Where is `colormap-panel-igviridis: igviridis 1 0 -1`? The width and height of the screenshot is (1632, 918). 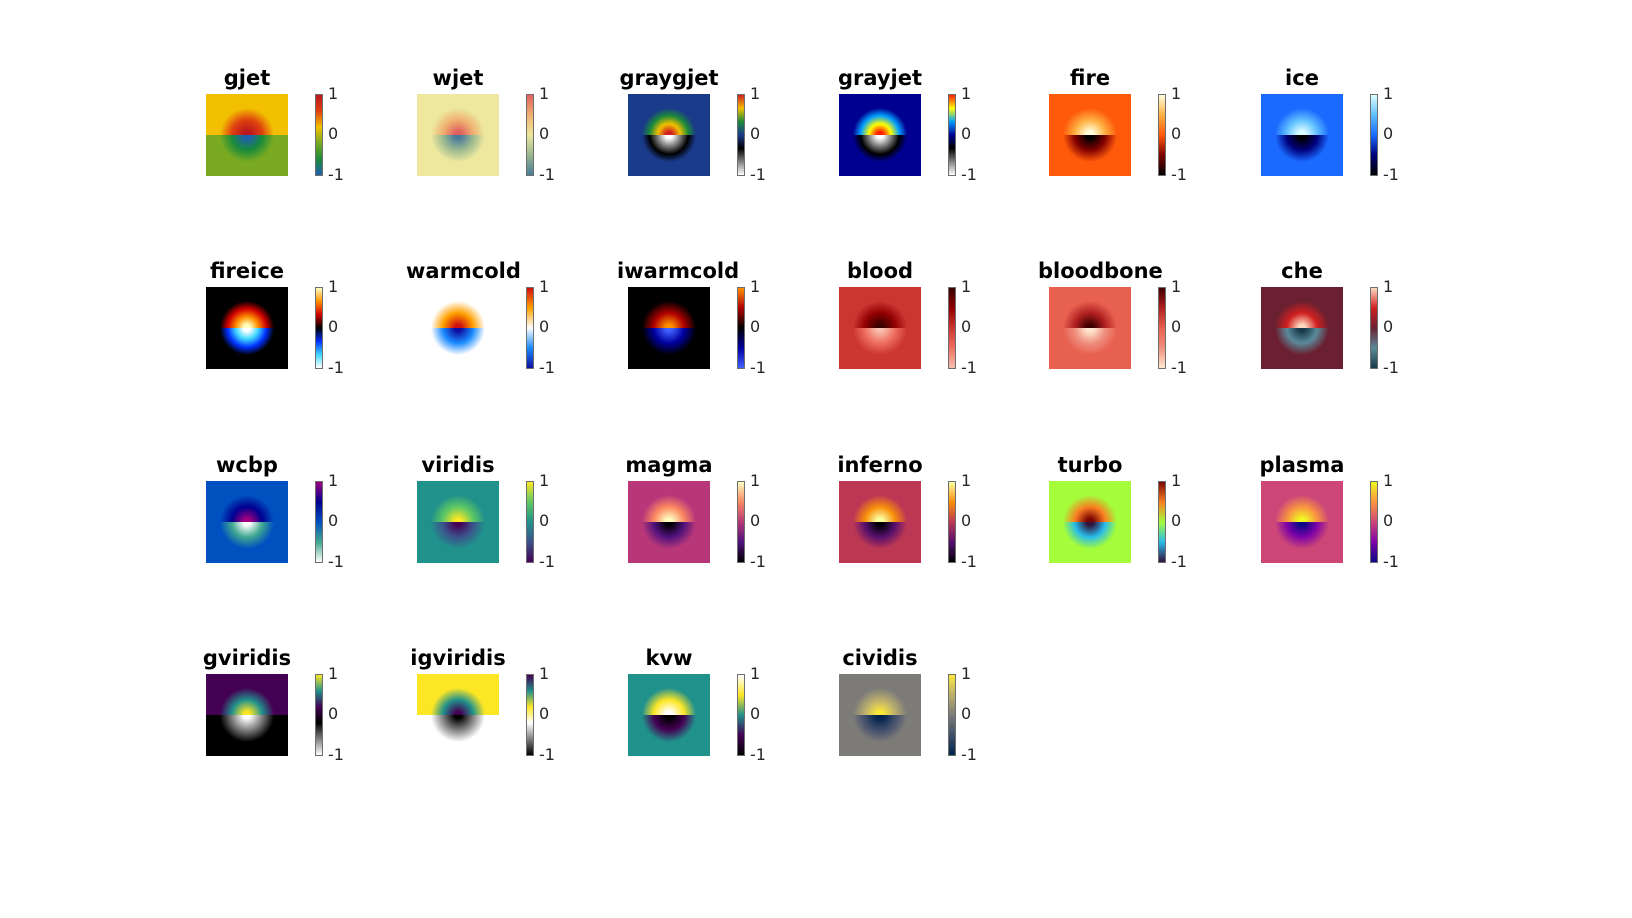
colormap-panel-igviridis: igviridis 1 0 -1 is located at coordinates (506, 716).